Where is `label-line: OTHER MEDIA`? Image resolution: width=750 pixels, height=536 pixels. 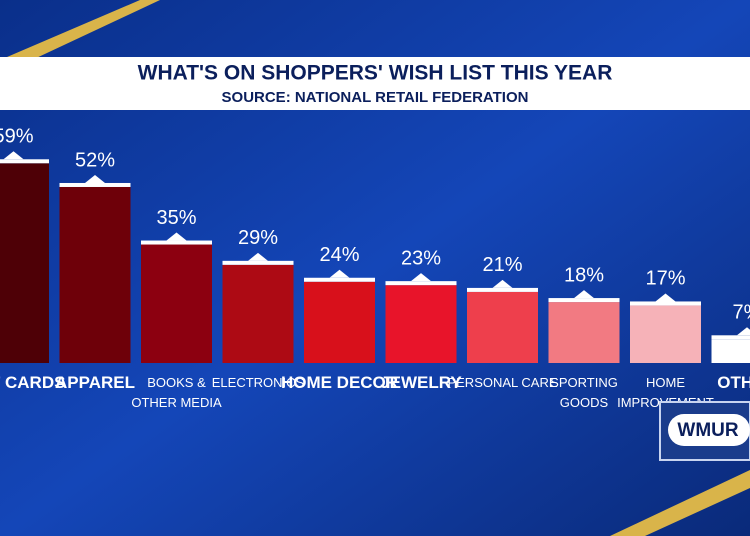
label-line: OTHER MEDIA is located at coordinates (176, 402).